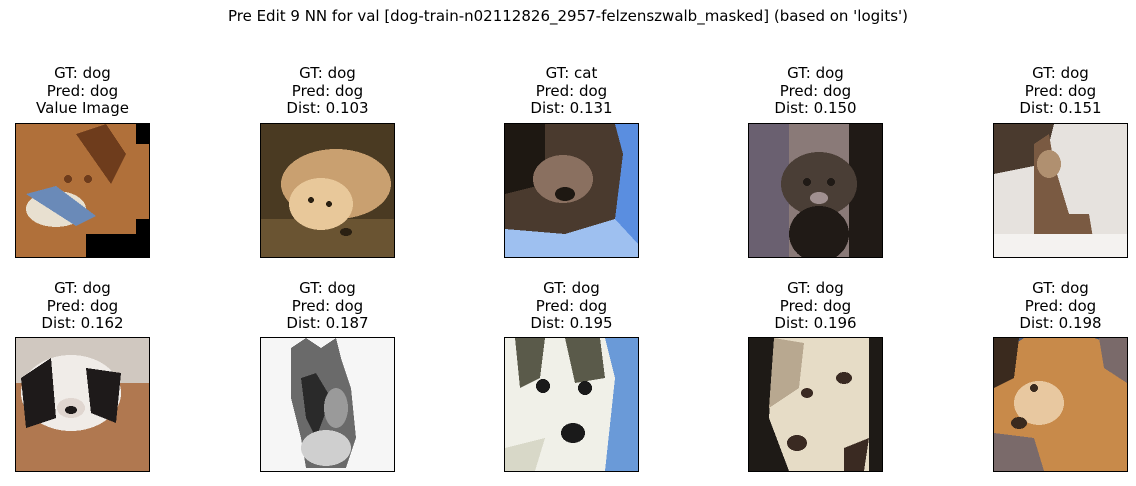  Describe the element at coordinates (82, 108) in the screenshot. I see `panel-value-image-label: Value Image` at that location.